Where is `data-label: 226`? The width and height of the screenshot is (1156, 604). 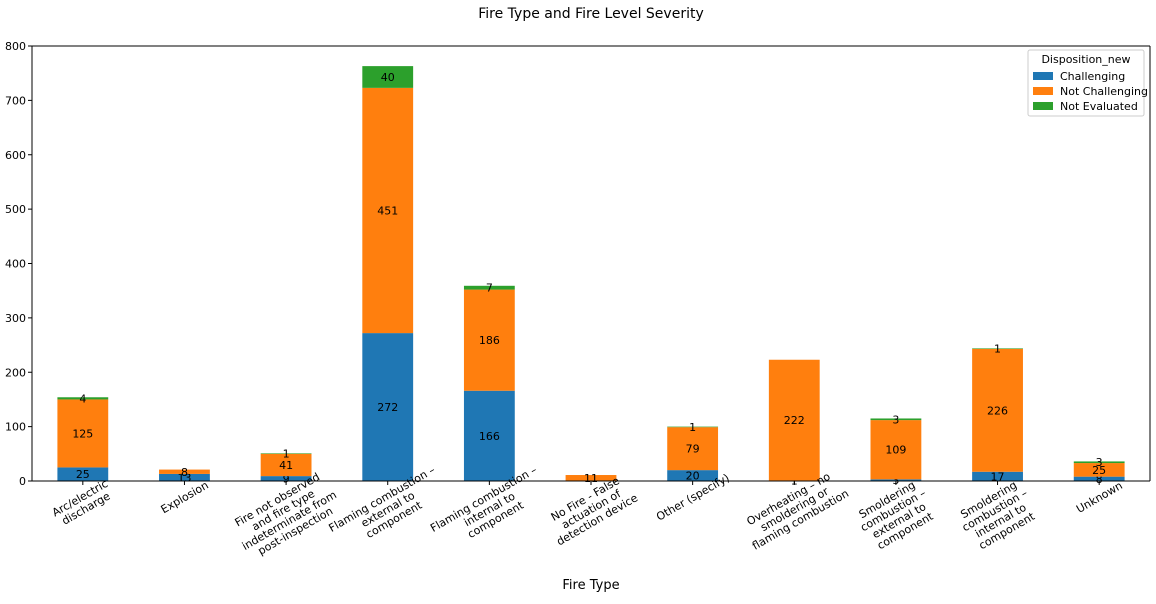
data-label: 226 is located at coordinates (997, 410).